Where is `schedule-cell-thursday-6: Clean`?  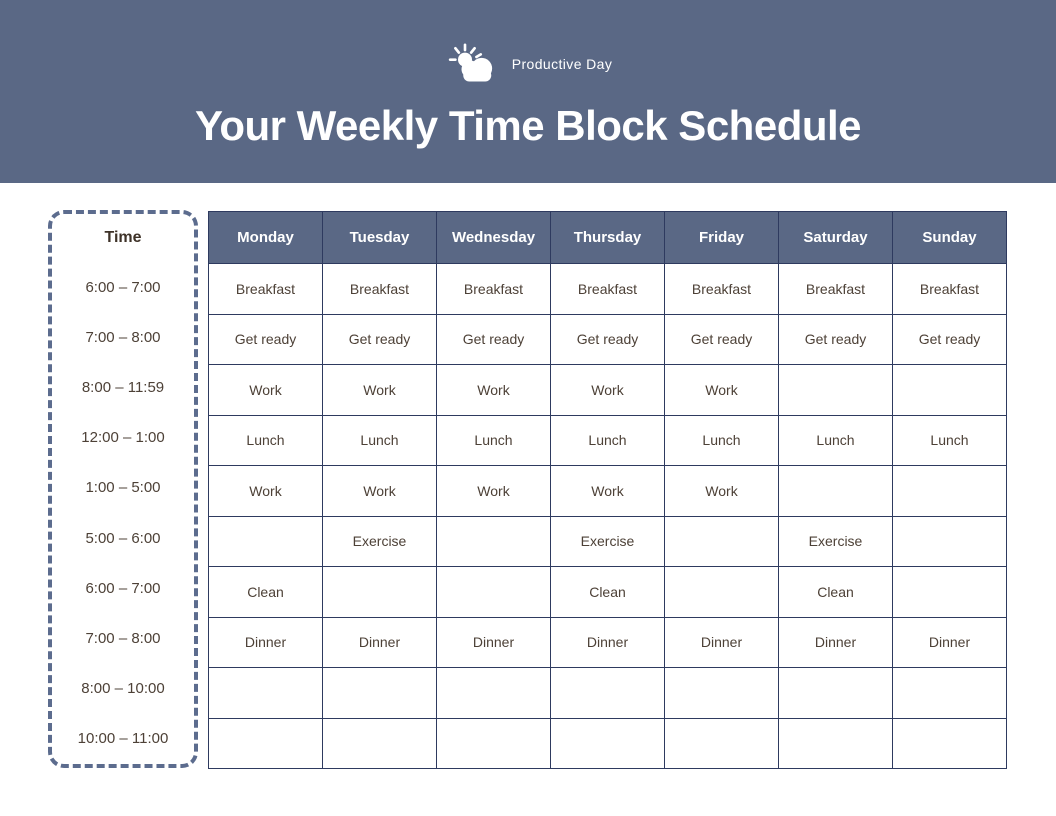 schedule-cell-thursday-6: Clean is located at coordinates (607, 592).